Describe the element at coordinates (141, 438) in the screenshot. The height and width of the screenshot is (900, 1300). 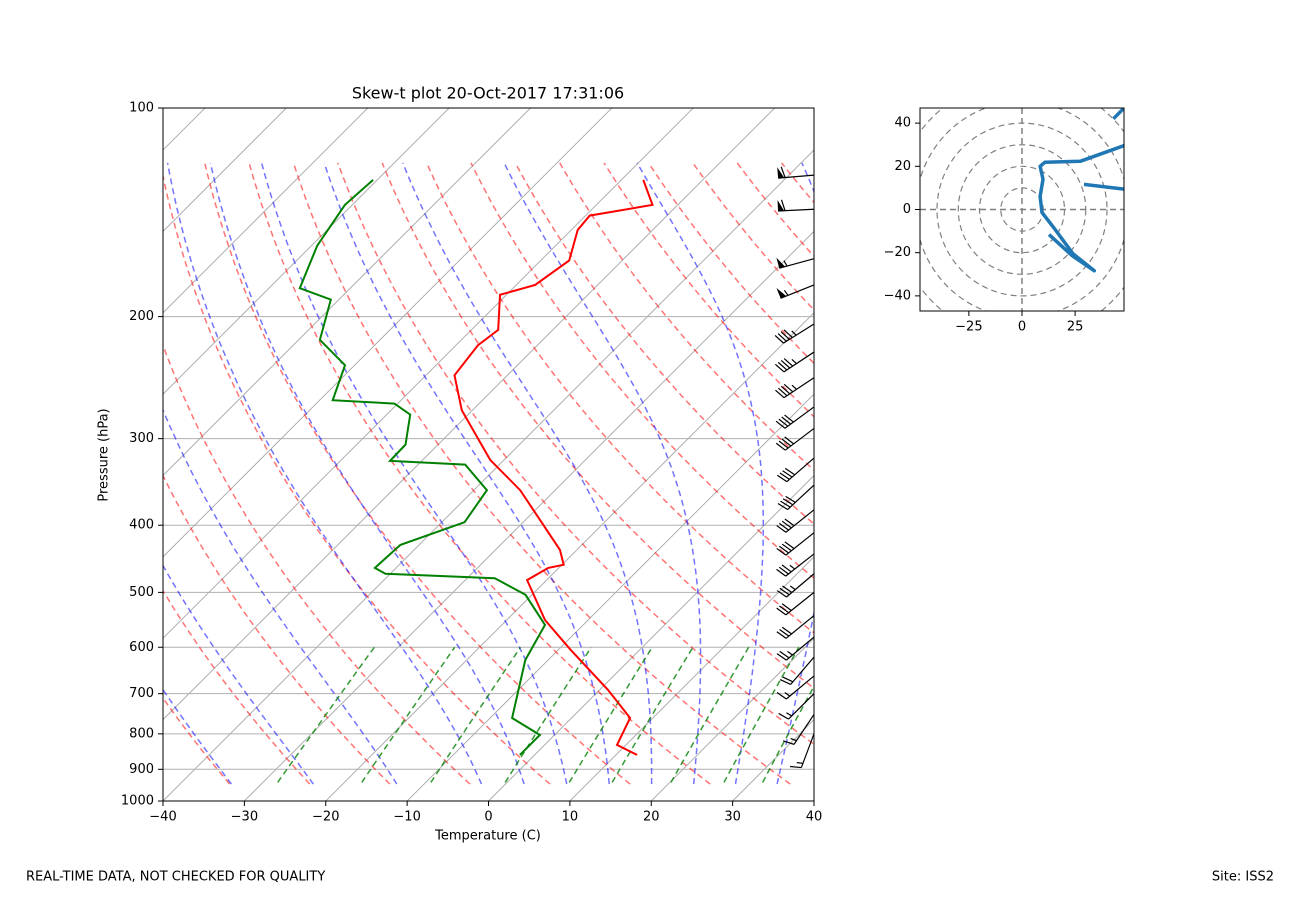
I see `y-tick-label: 300` at that location.